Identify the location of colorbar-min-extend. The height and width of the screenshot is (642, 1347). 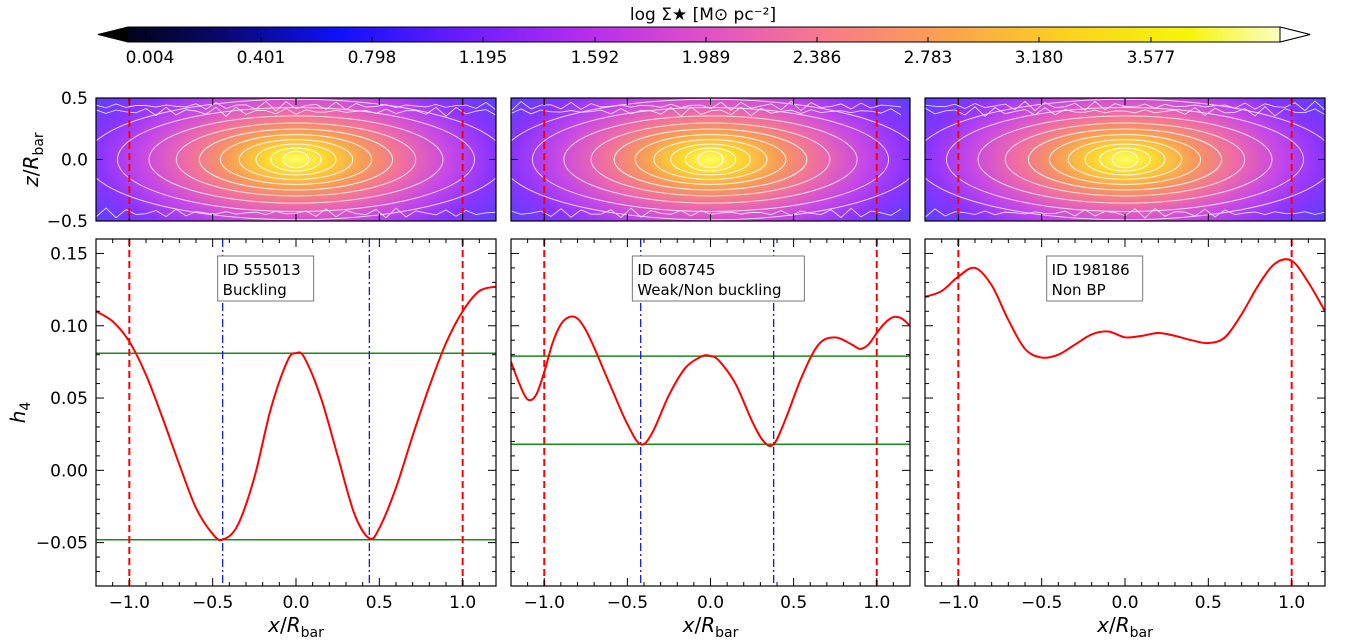
(113, 34).